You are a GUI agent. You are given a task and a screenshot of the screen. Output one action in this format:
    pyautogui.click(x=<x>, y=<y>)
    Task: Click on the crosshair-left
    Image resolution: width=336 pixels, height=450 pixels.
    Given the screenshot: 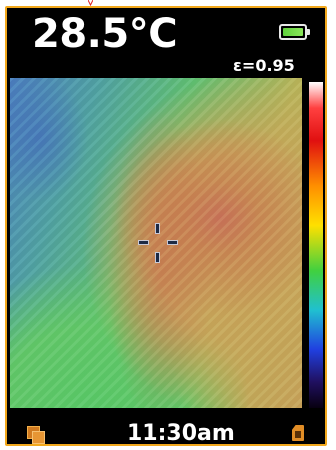 What is the action you would take?
    pyautogui.click(x=143, y=242)
    